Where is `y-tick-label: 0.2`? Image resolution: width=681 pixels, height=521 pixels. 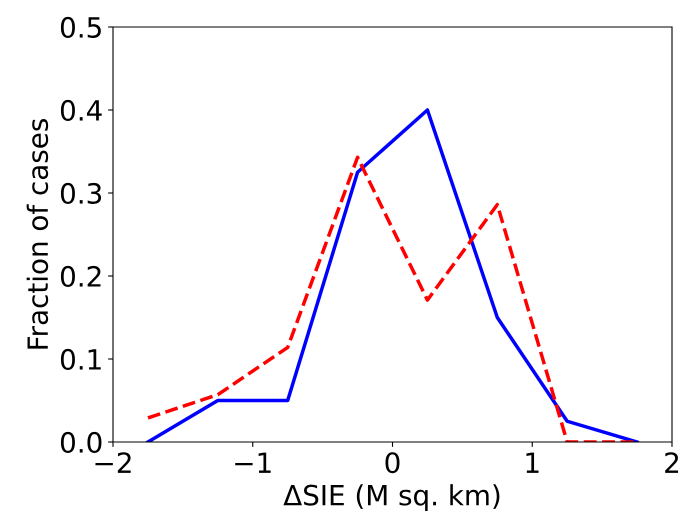
y-tick-label: 0.2 is located at coordinates (80, 276).